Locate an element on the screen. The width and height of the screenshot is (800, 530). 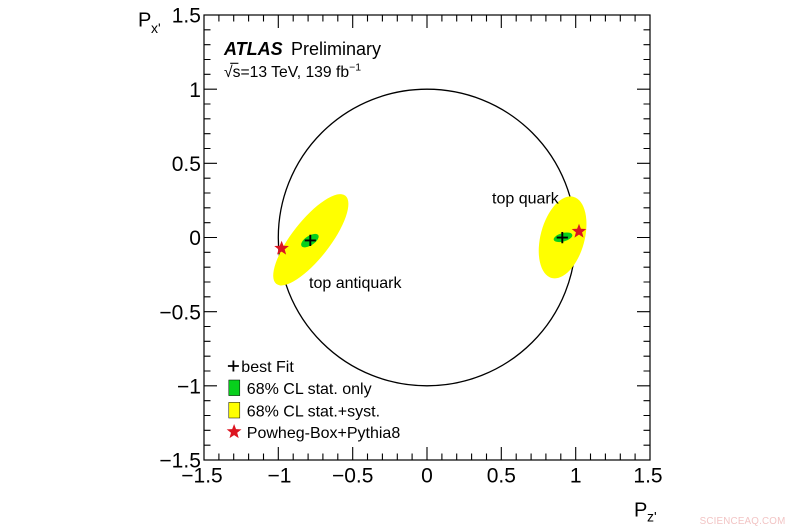
svg-text: best Fit is located at coordinates (267, 367).